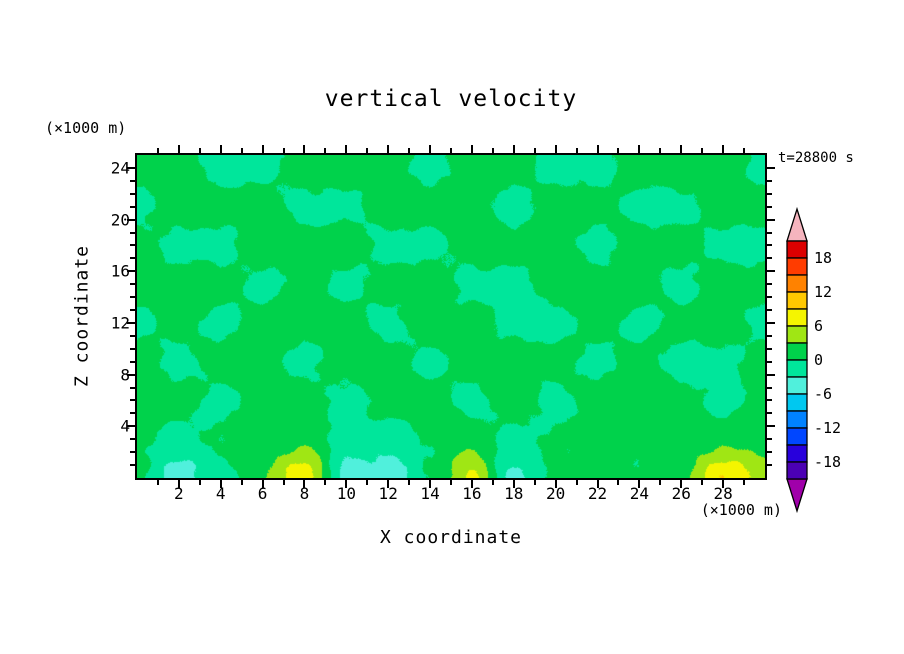 The width and height of the screenshot is (904, 654). What do you see at coordinates (823, 258) in the screenshot?
I see `colorbar-label: 18` at bounding box center [823, 258].